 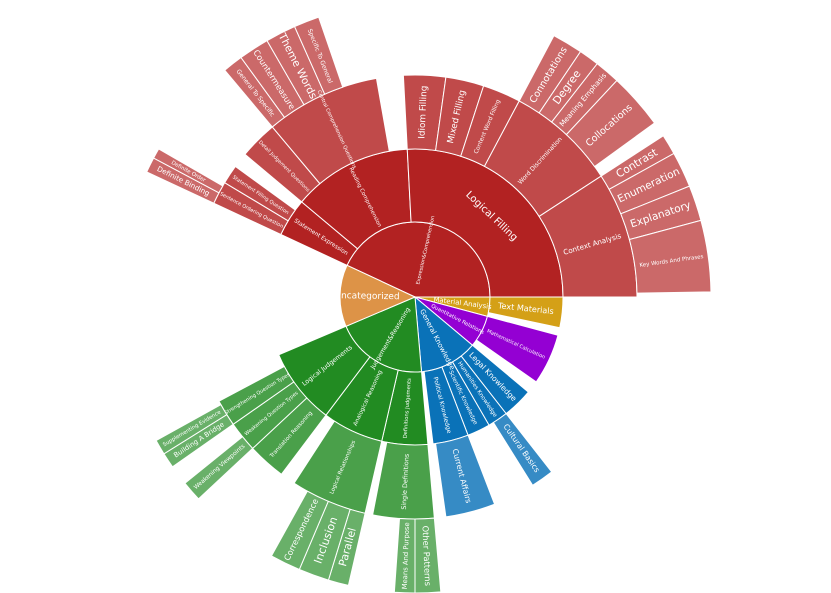 What do you see at coordinates (405, 481) in the screenshot?
I see `sector-label: Single Definitions` at bounding box center [405, 481].